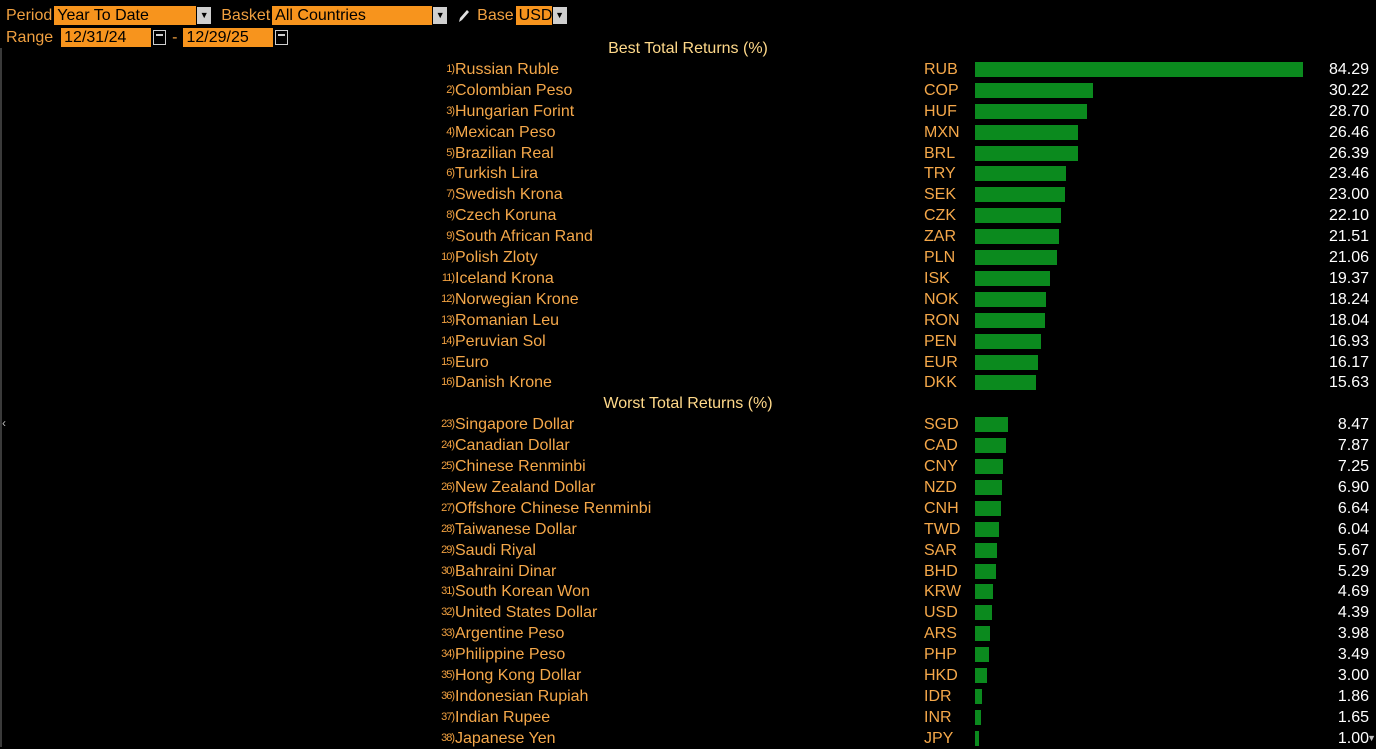  Describe the element at coordinates (940, 634) in the screenshot. I see `currency-code: ARS` at that location.